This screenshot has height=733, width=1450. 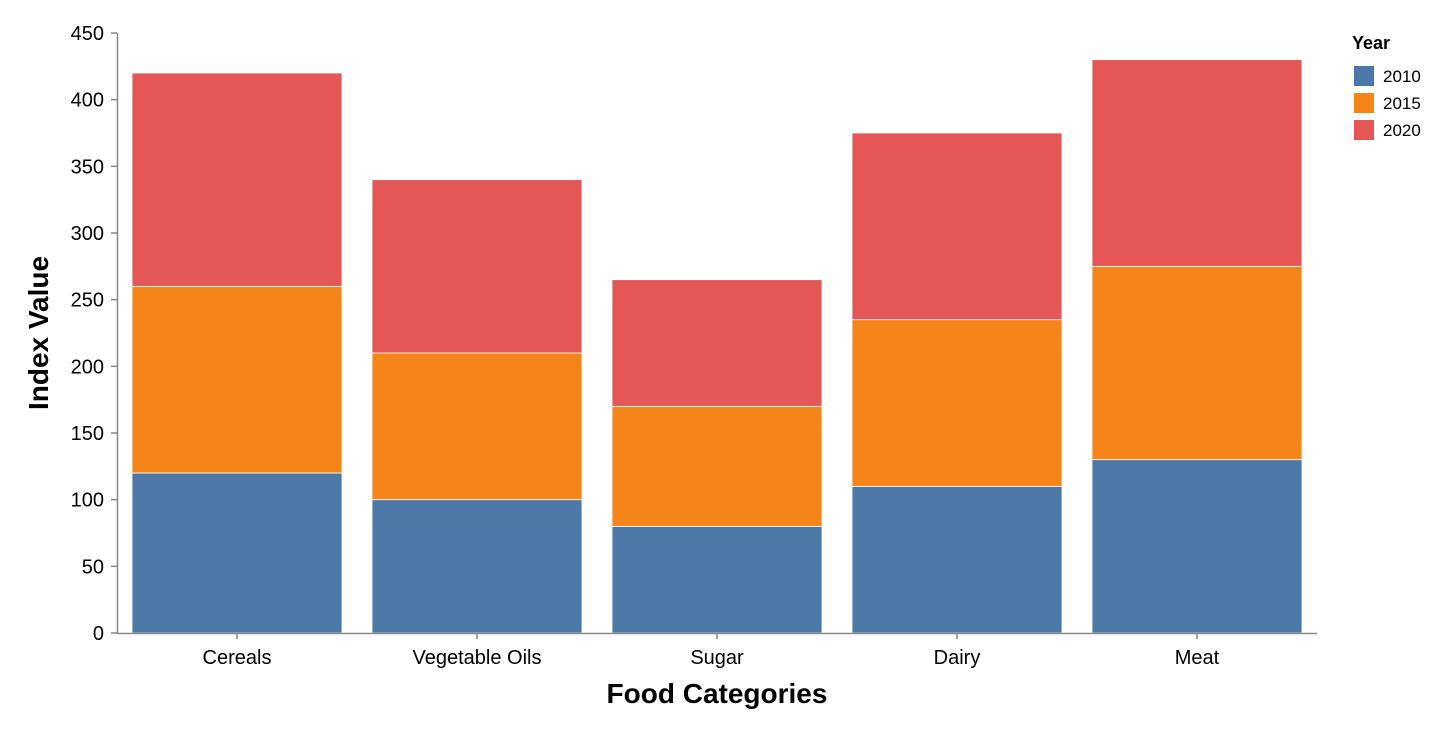 What do you see at coordinates (1364, 103) in the screenshot?
I see `legend-swatch-2015` at bounding box center [1364, 103].